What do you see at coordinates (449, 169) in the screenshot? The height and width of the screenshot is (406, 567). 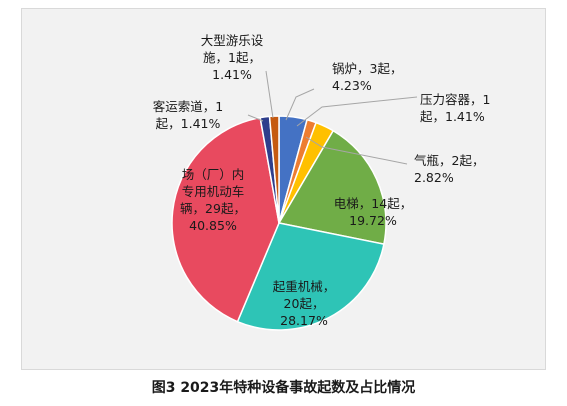 I see `slice-label-gas-cylinder: 气瓶，2起， 2.82%` at bounding box center [449, 169].